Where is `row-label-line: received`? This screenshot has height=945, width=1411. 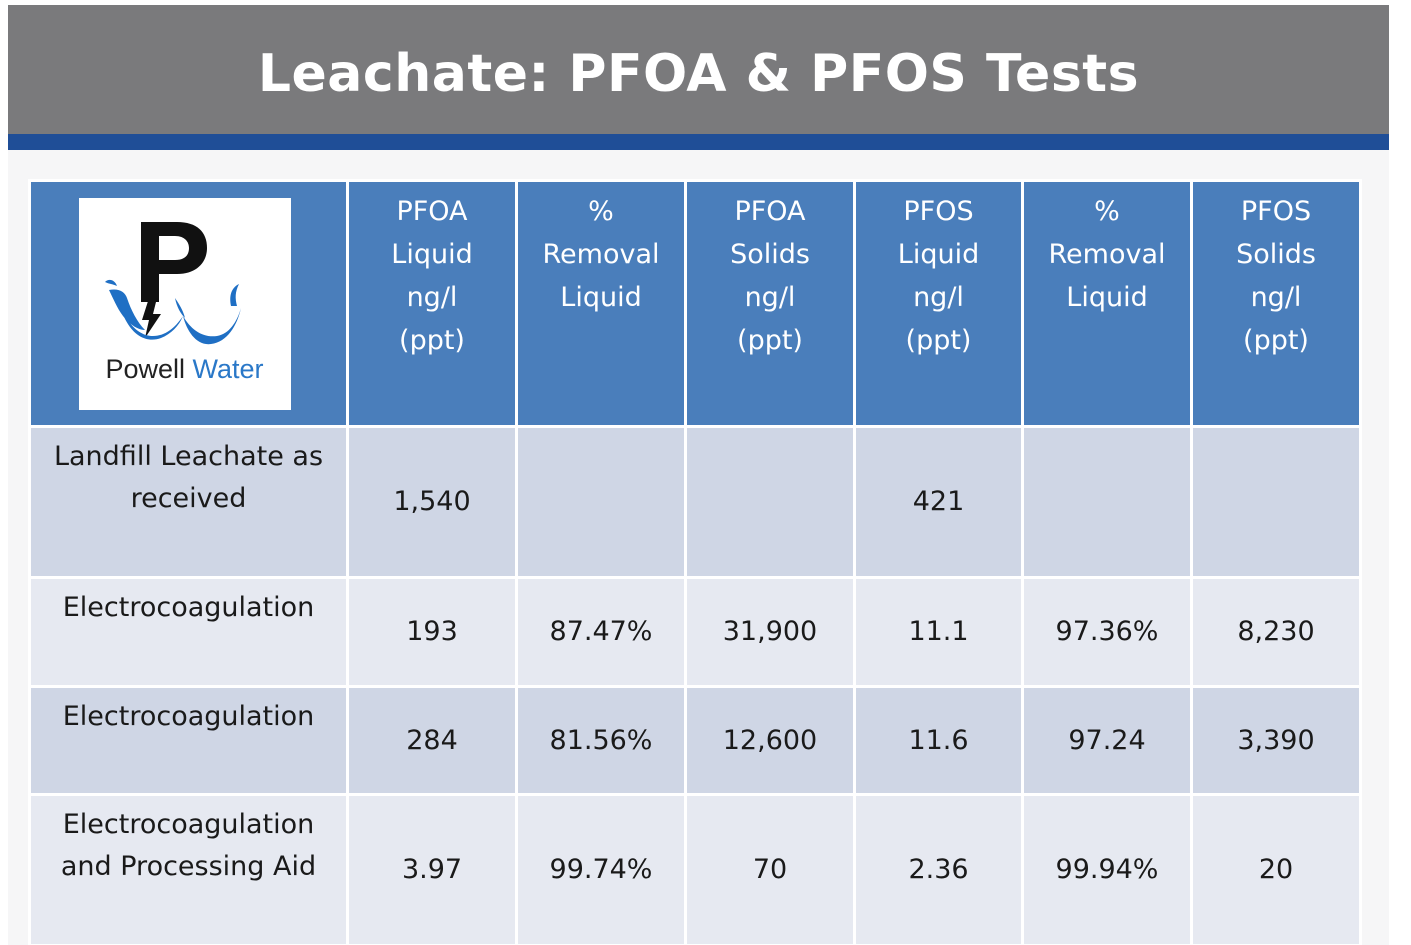 row-label-line: received is located at coordinates (188, 498).